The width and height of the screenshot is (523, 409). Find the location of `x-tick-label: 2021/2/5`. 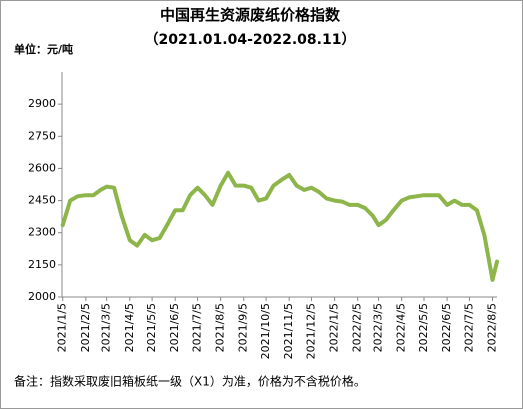

x-tick-label: 2021/2/5 is located at coordinates (85, 327).